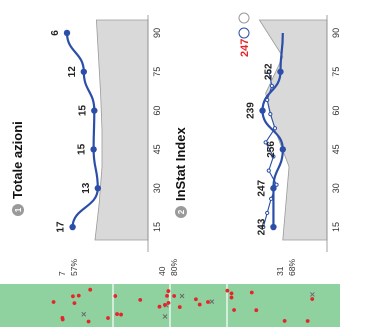 The height and width of the screenshot is (327, 383). I want to click on value-label-group: 6, so click(55, 33).